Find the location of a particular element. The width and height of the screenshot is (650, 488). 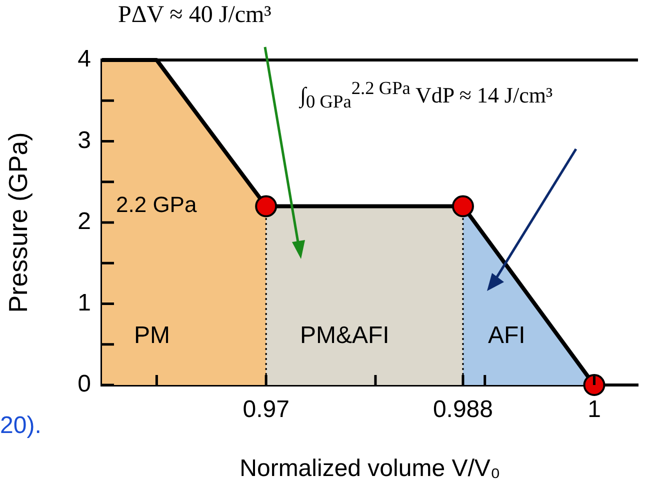

x-tick-label: 0.97 is located at coordinates (266, 410).